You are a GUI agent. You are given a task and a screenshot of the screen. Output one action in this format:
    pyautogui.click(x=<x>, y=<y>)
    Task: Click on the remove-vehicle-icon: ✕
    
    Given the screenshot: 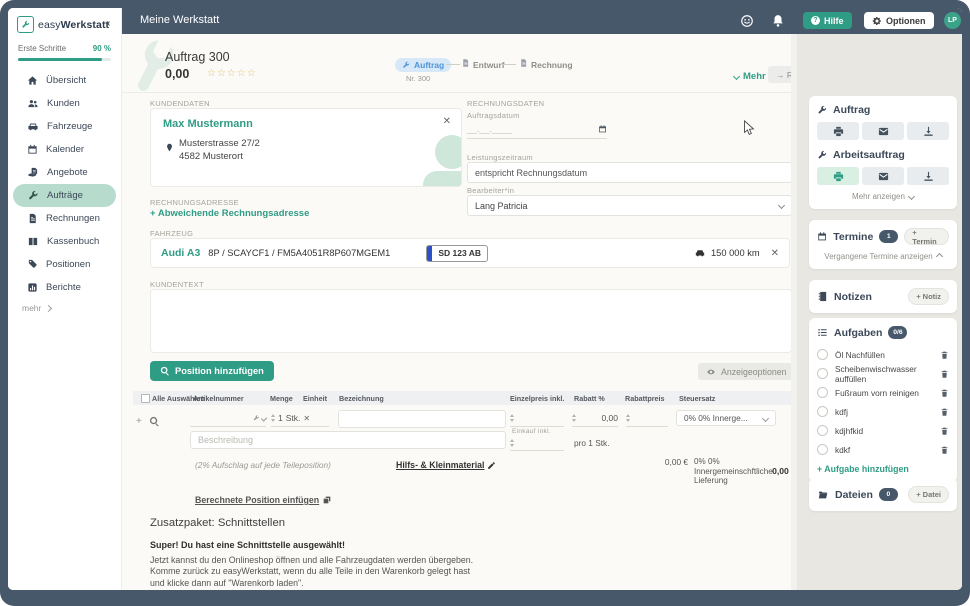 What is the action you would take?
    pyautogui.click(x=774, y=253)
    